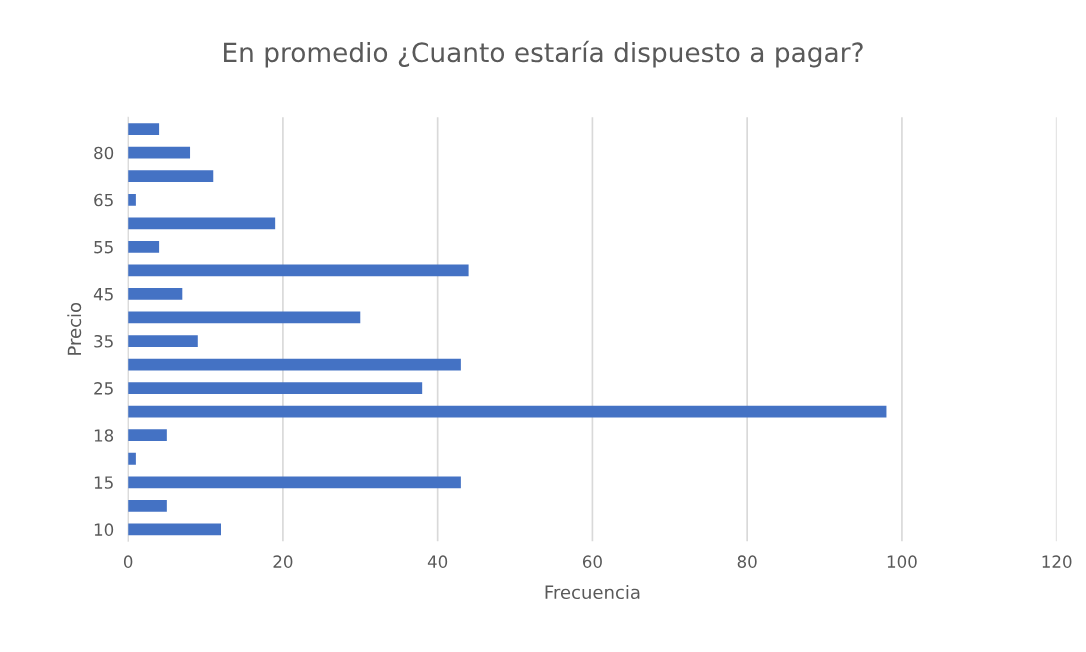 The image size is (1086, 652). What do you see at coordinates (543, 54) in the screenshot?
I see `chart-title: En promedio ¿Cuanto estaría dispuesto a pagar?` at bounding box center [543, 54].